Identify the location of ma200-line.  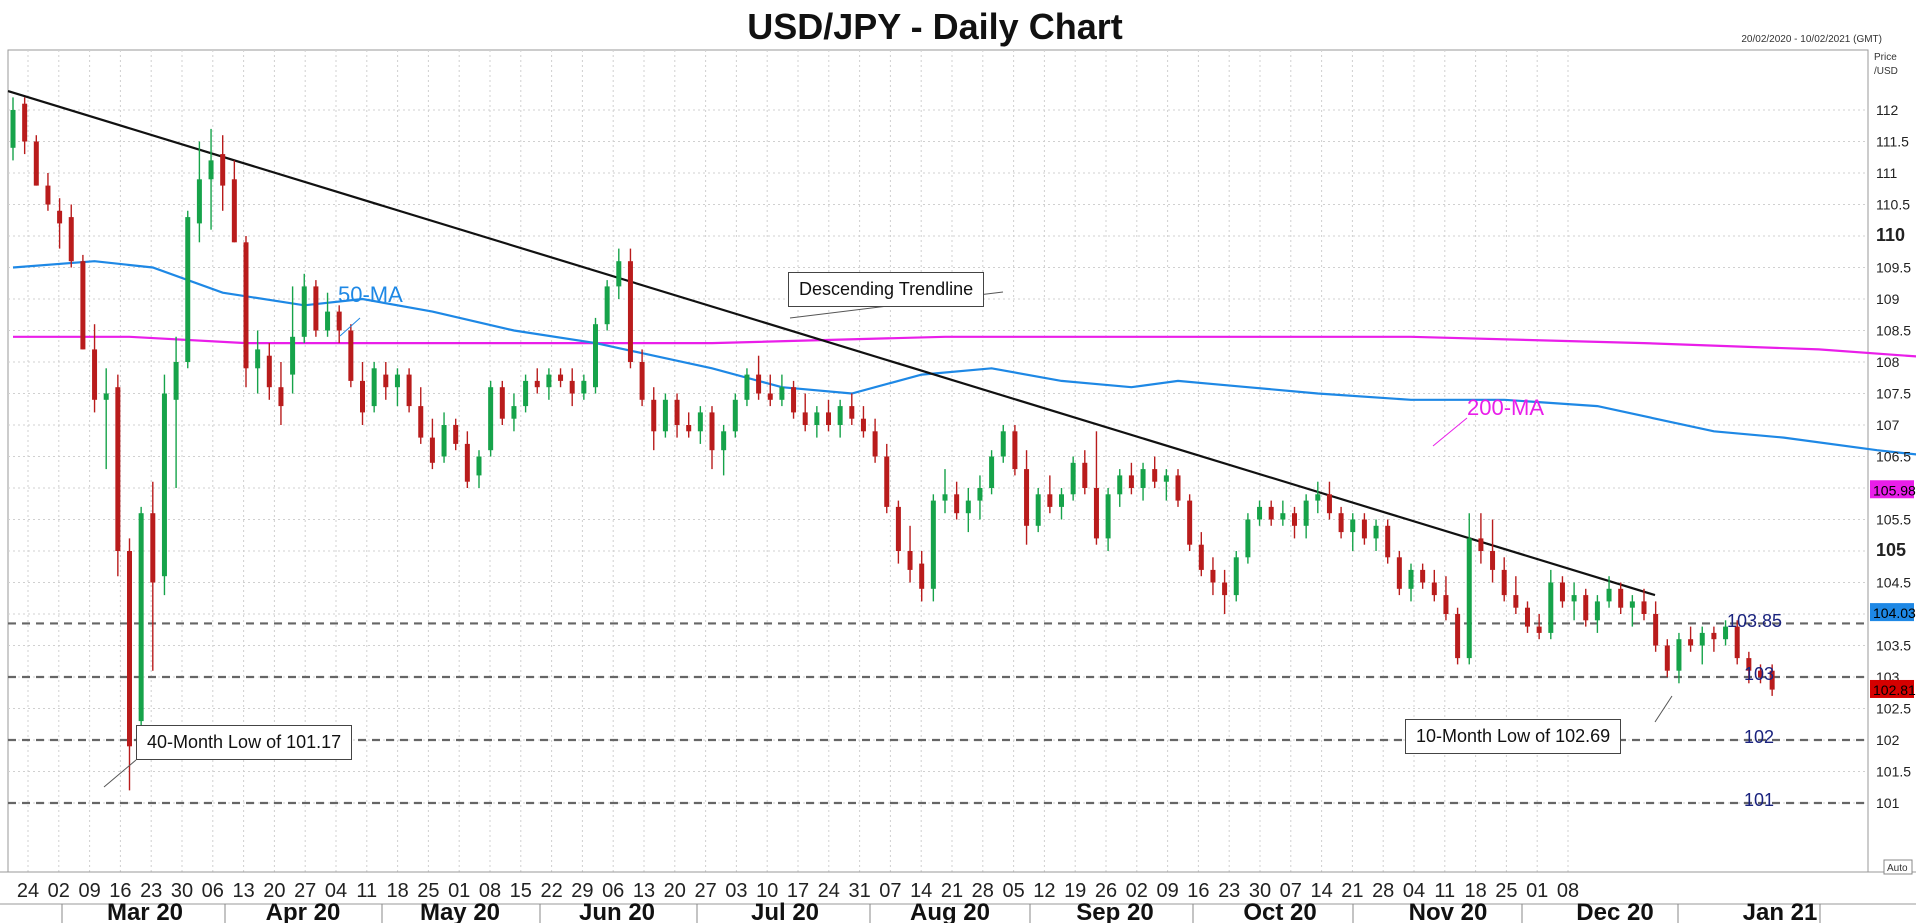
(964, 346).